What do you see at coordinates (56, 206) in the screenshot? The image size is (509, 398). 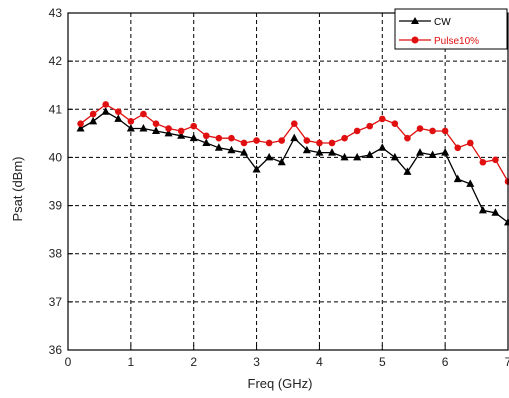 I see `y-tick-label: 39` at bounding box center [56, 206].